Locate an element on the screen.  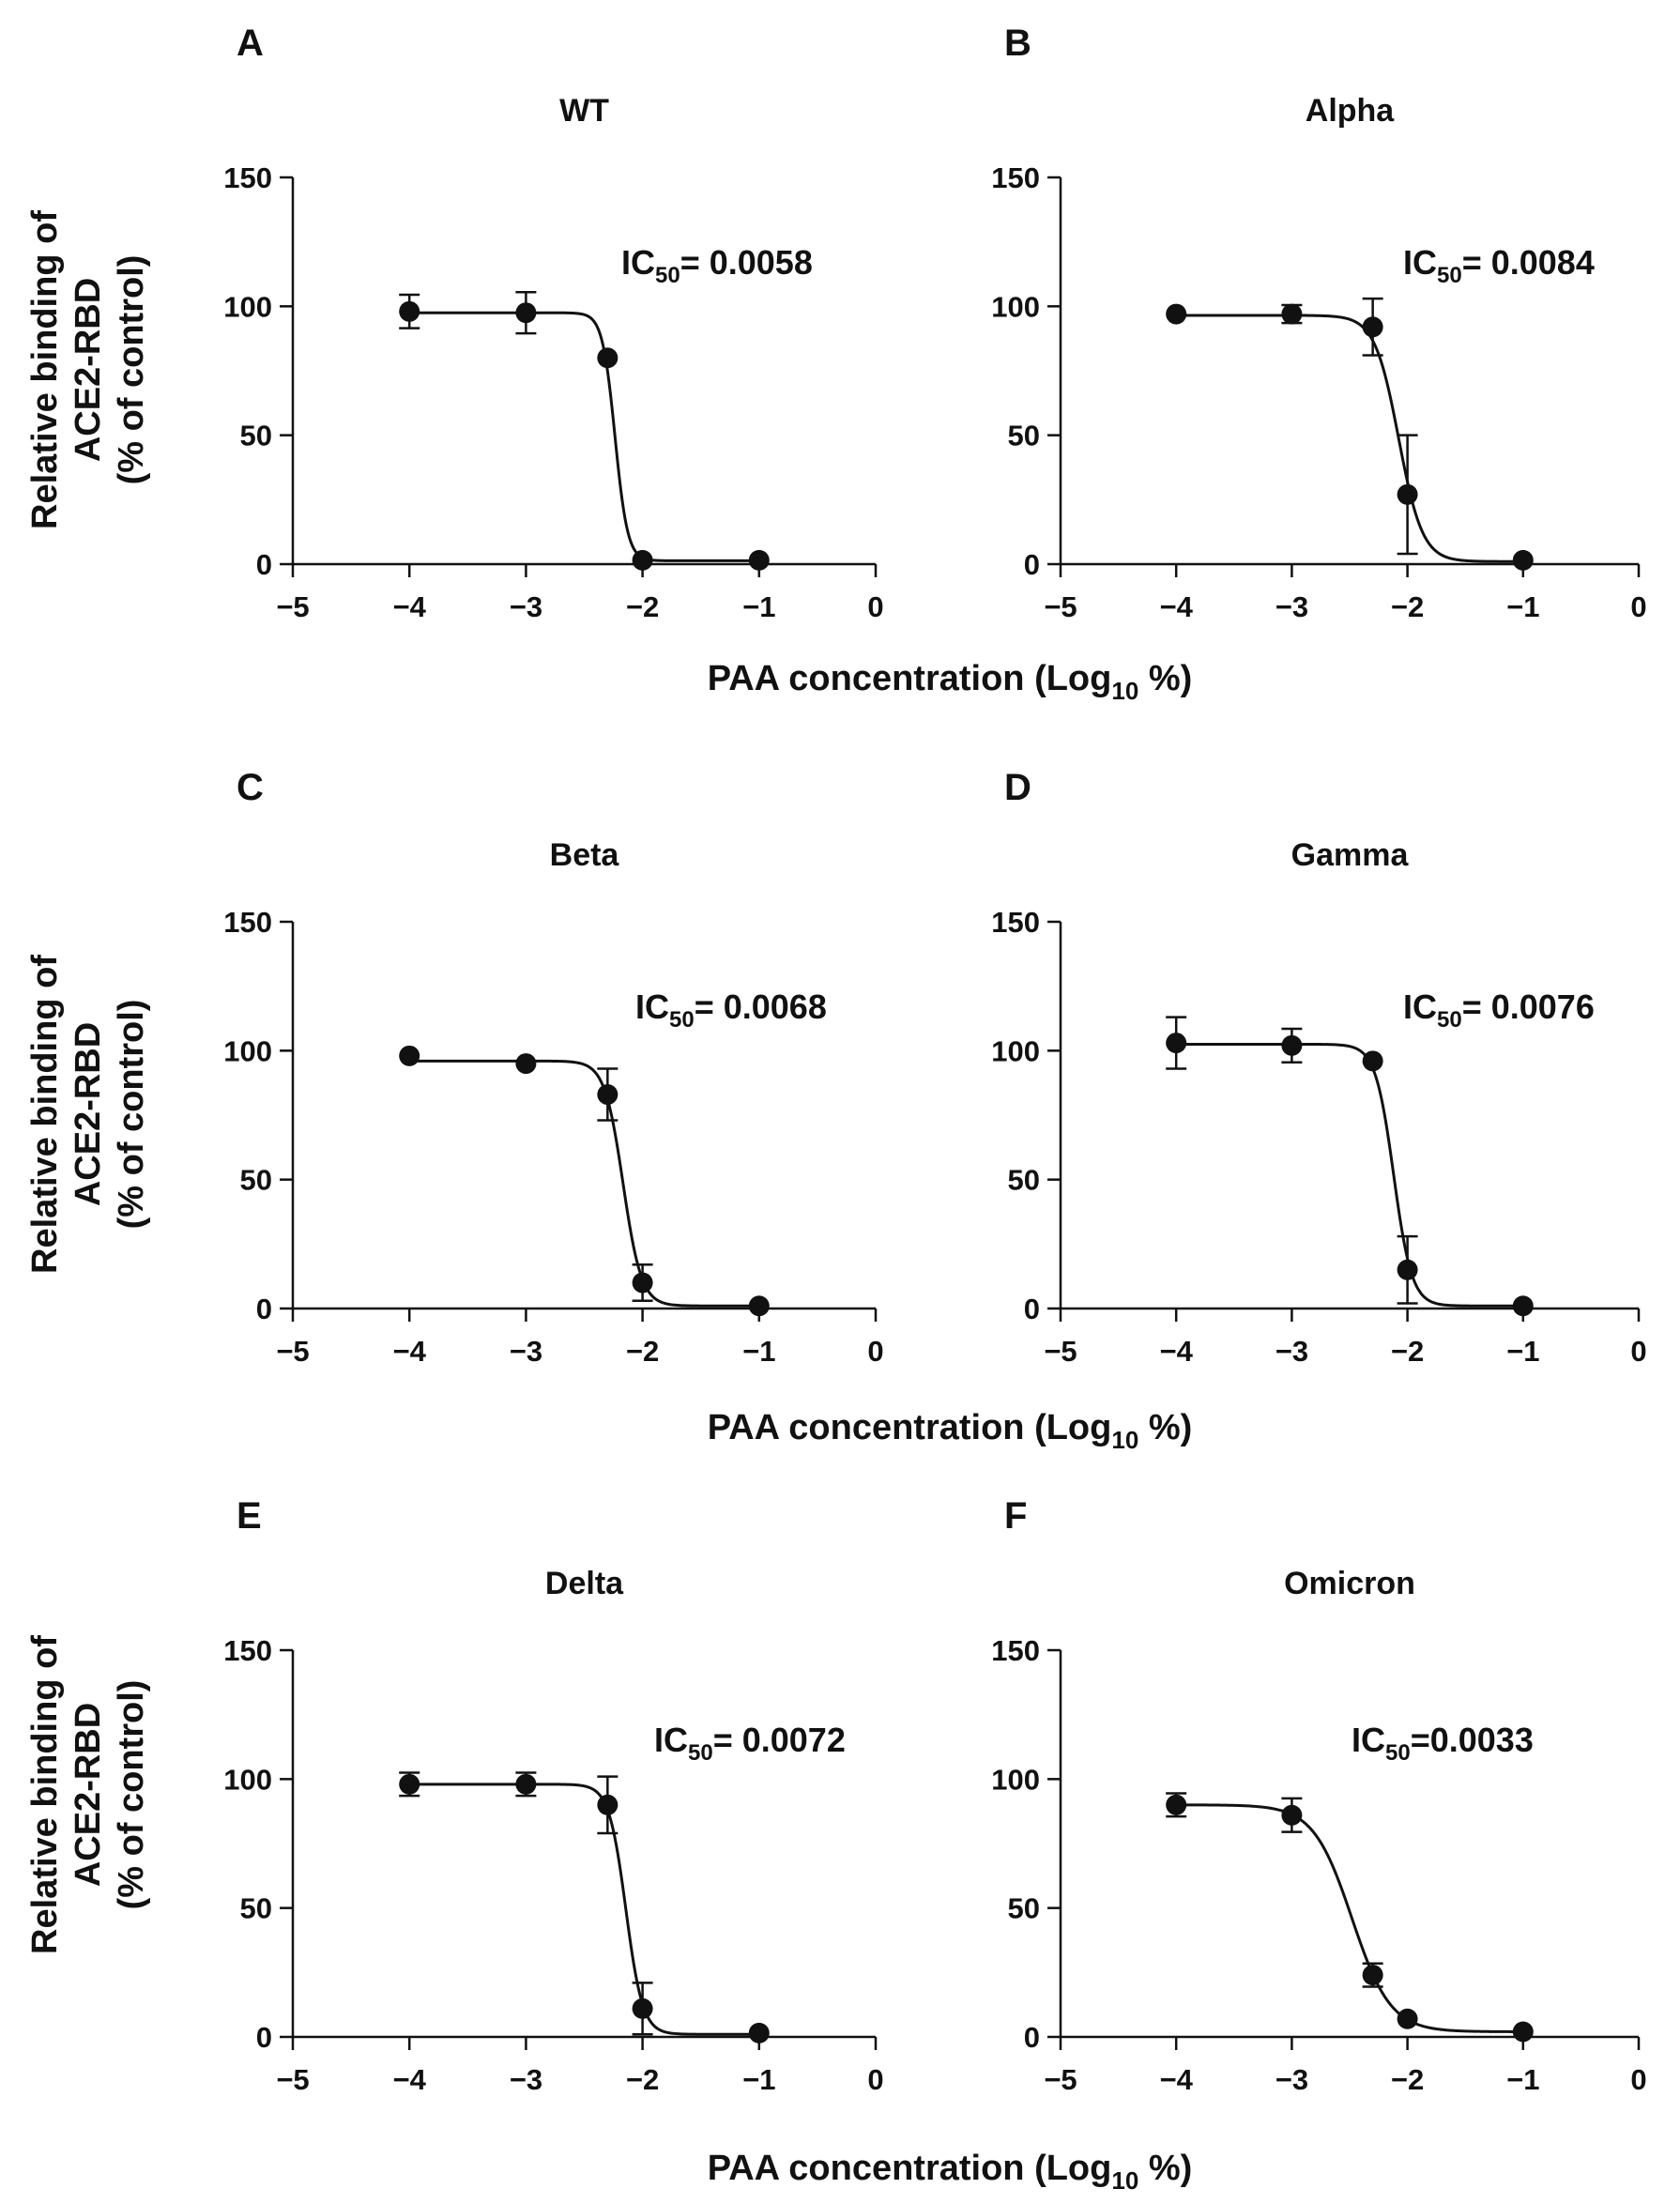
panel-letter: B is located at coordinates (1017, 43).